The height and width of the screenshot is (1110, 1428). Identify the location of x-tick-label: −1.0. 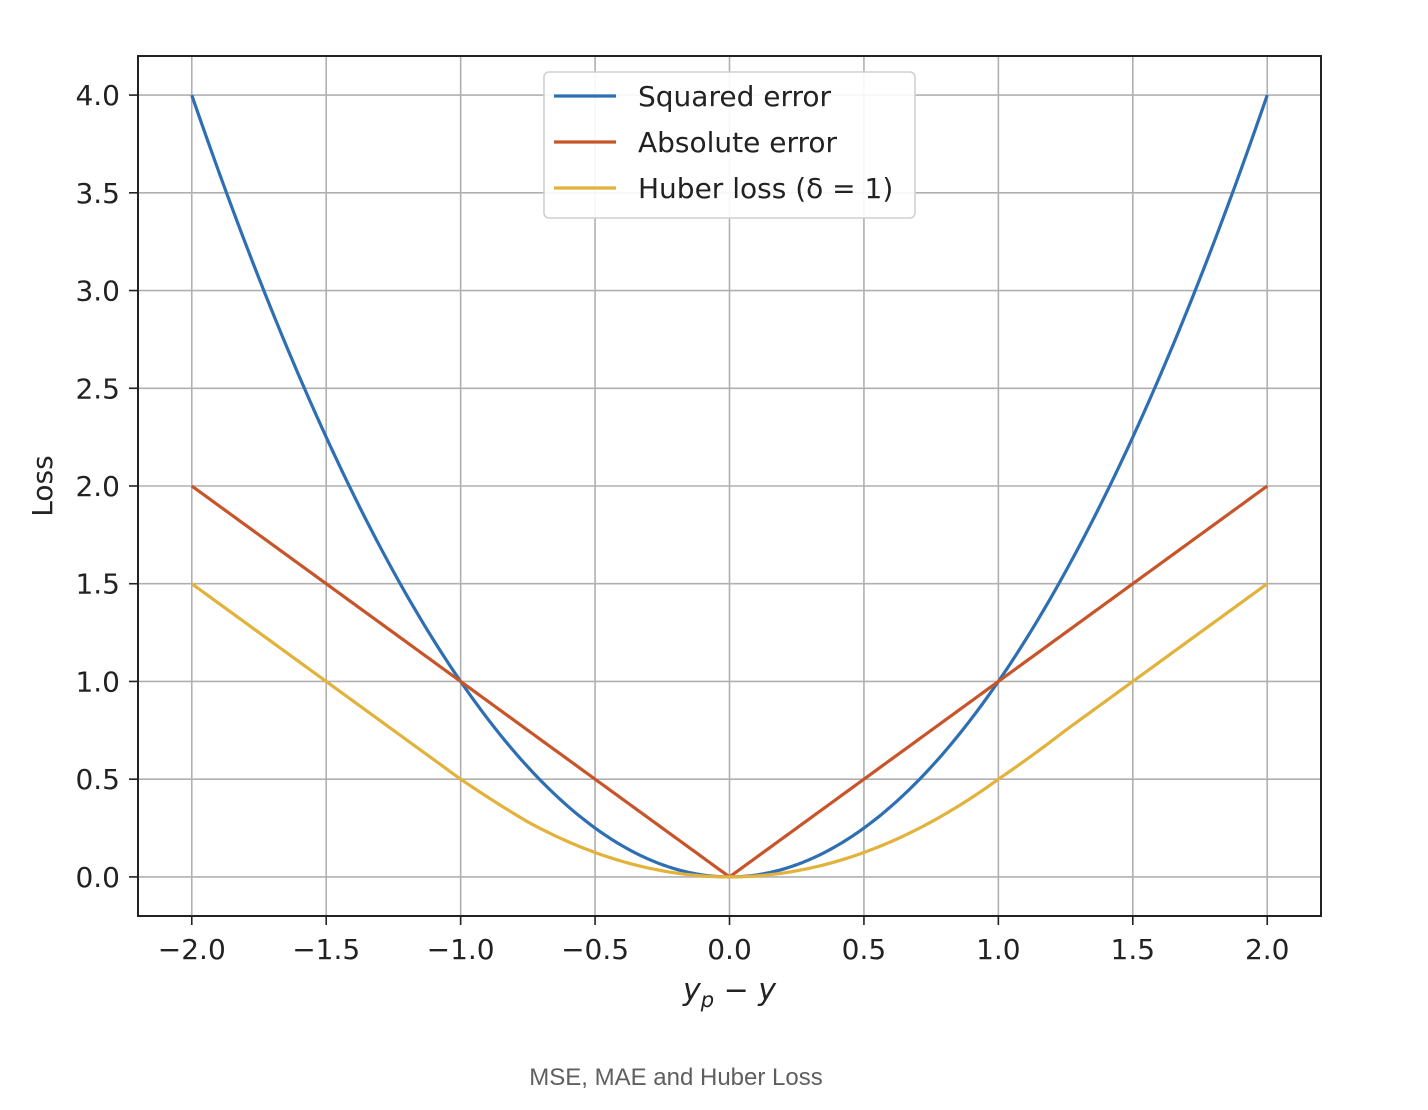
(461, 949).